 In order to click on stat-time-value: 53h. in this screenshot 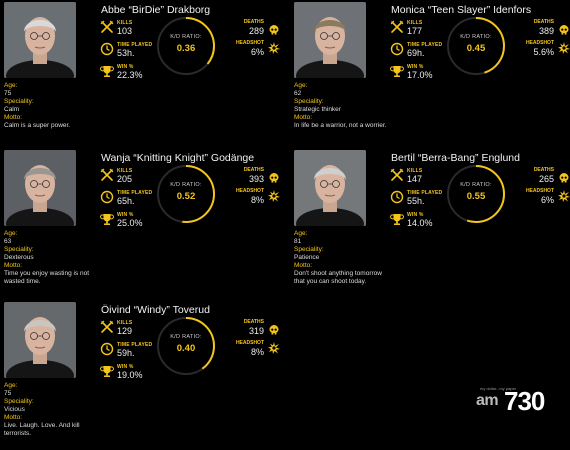, I will do `click(126, 53)`.